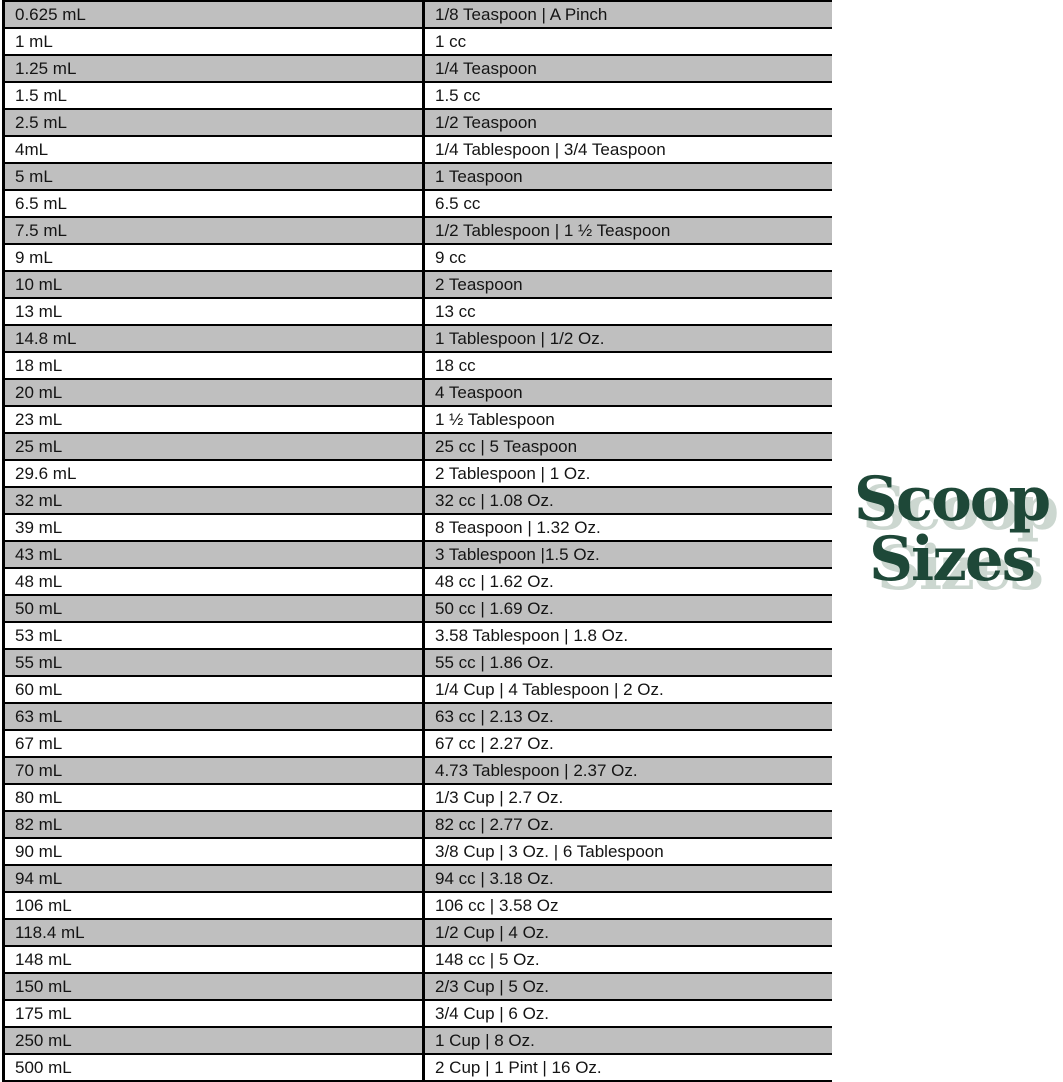  Describe the element at coordinates (627, 986) in the screenshot. I see `equivalent-cell: 2/3 Cup | 5 Oz.` at that location.